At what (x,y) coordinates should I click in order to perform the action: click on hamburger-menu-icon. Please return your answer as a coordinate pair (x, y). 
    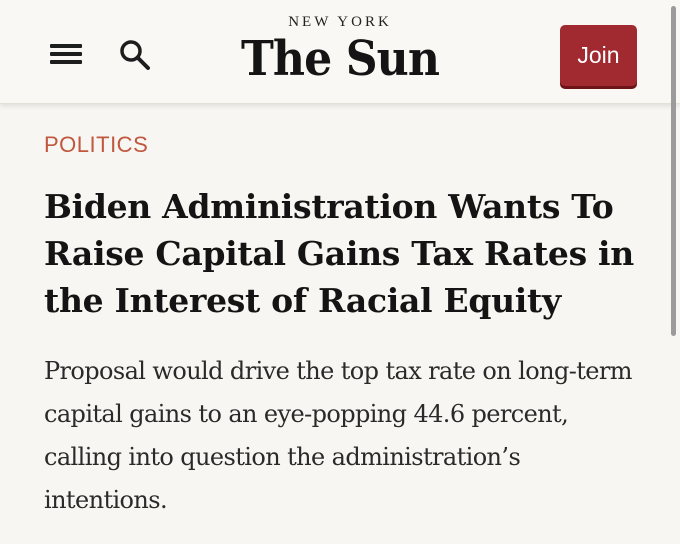
    Looking at the image, I should click on (66, 54).